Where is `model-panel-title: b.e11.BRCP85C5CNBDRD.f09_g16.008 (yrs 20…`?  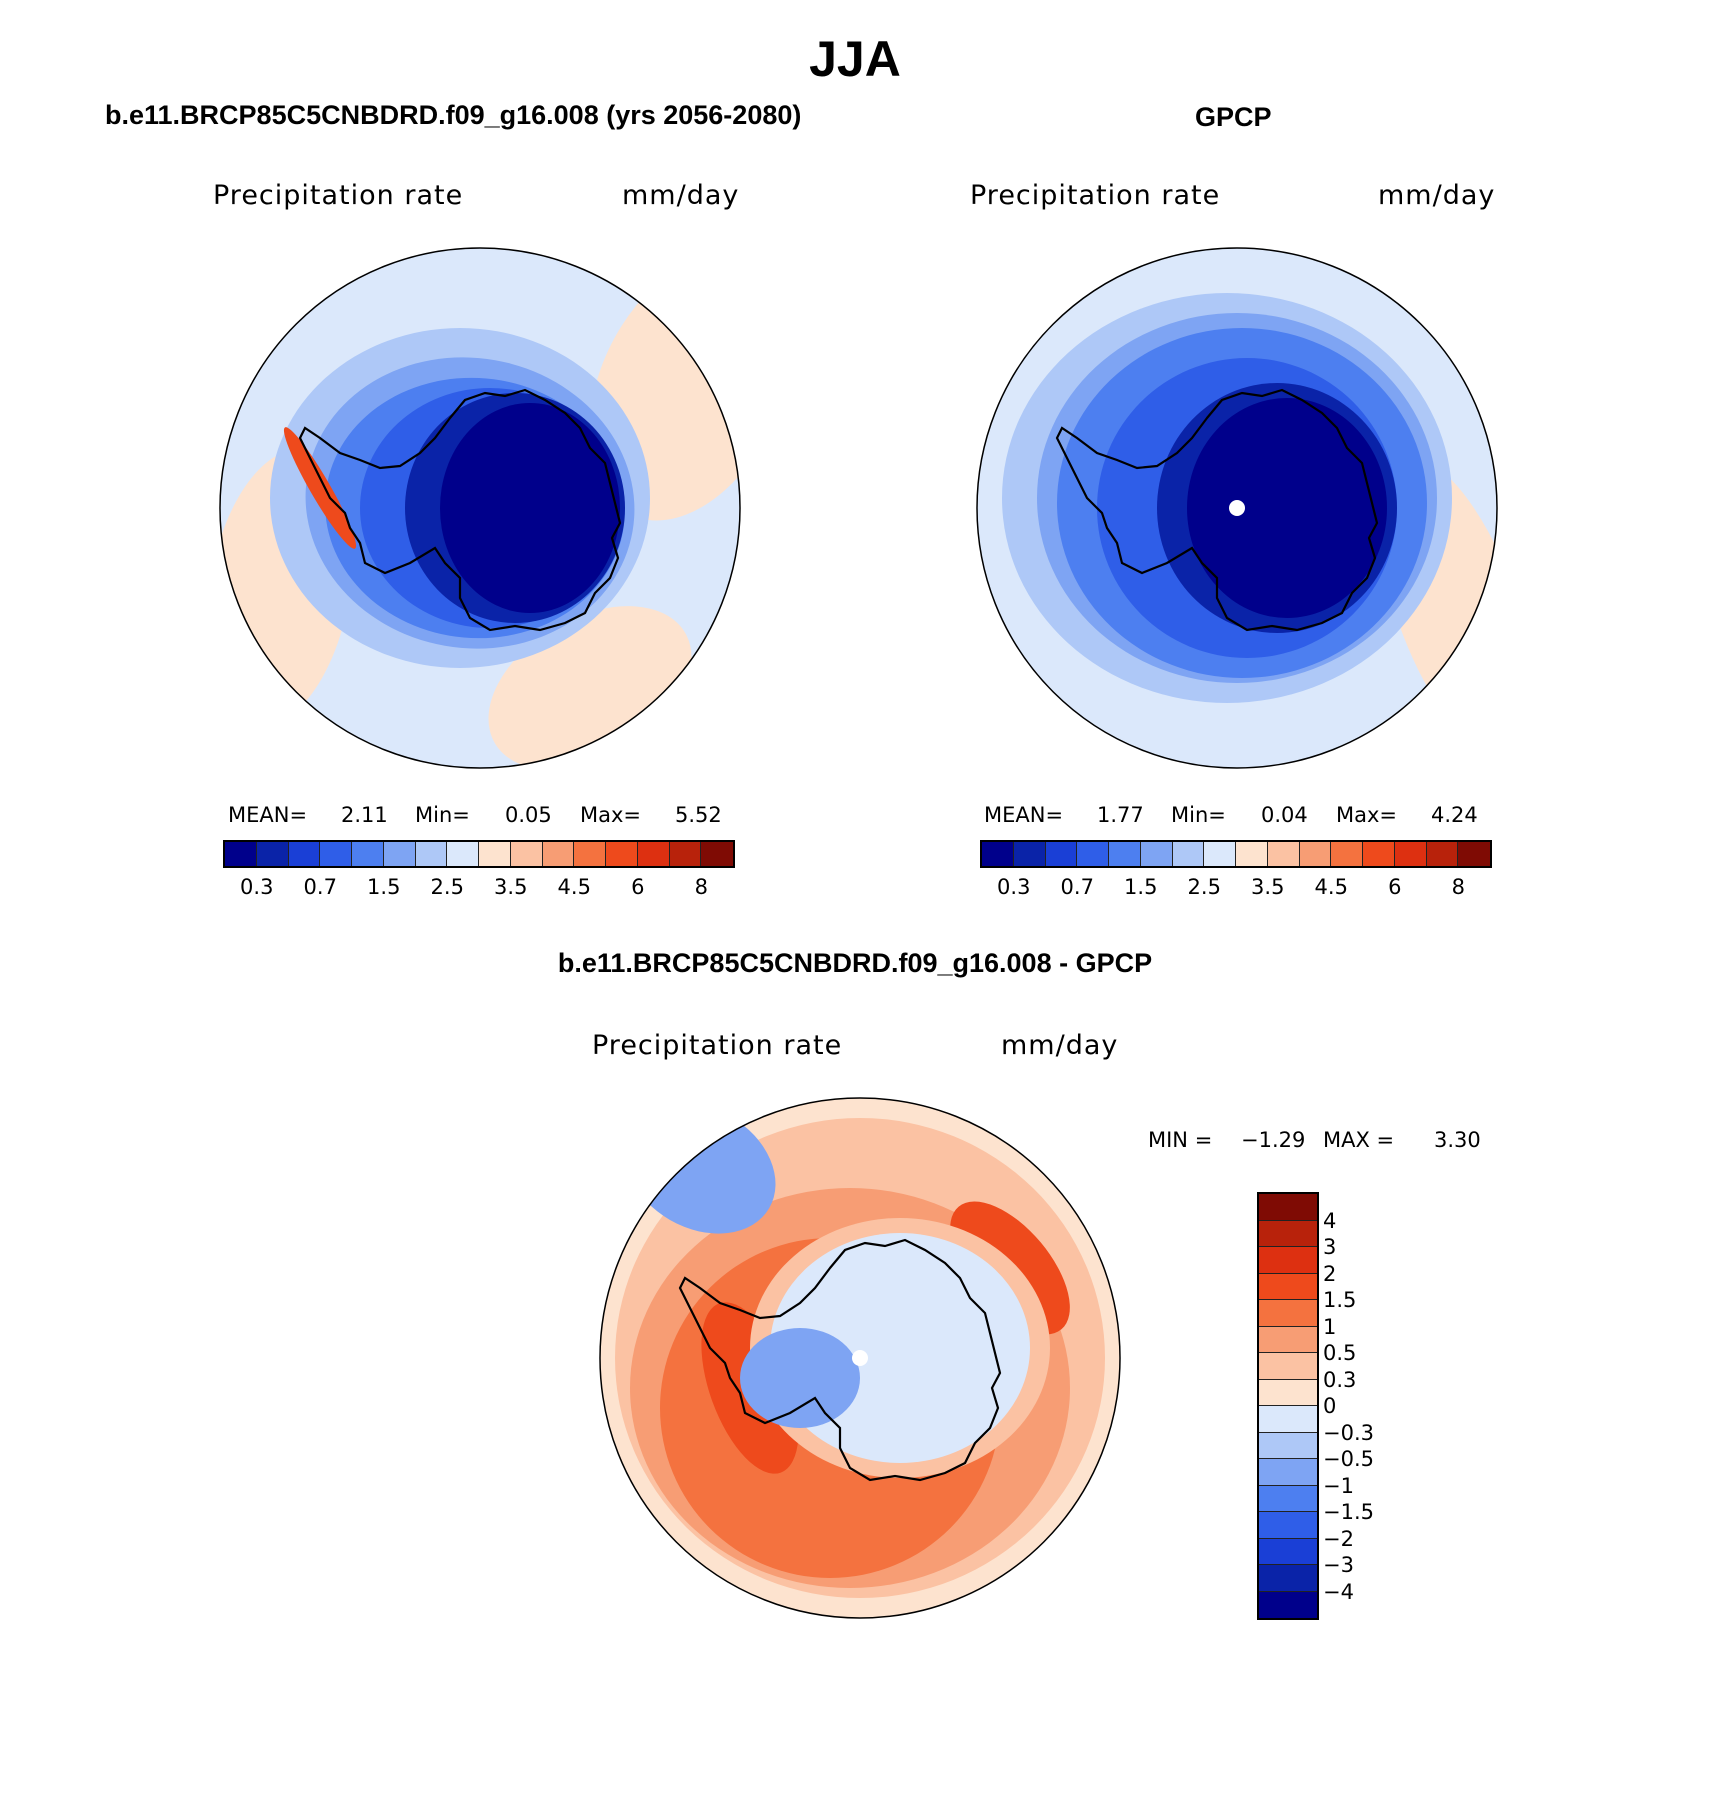
model-panel-title: b.e11.BRCP85C5CNBDRD.f09_g16.008 (yrs 20… is located at coordinates (453, 115).